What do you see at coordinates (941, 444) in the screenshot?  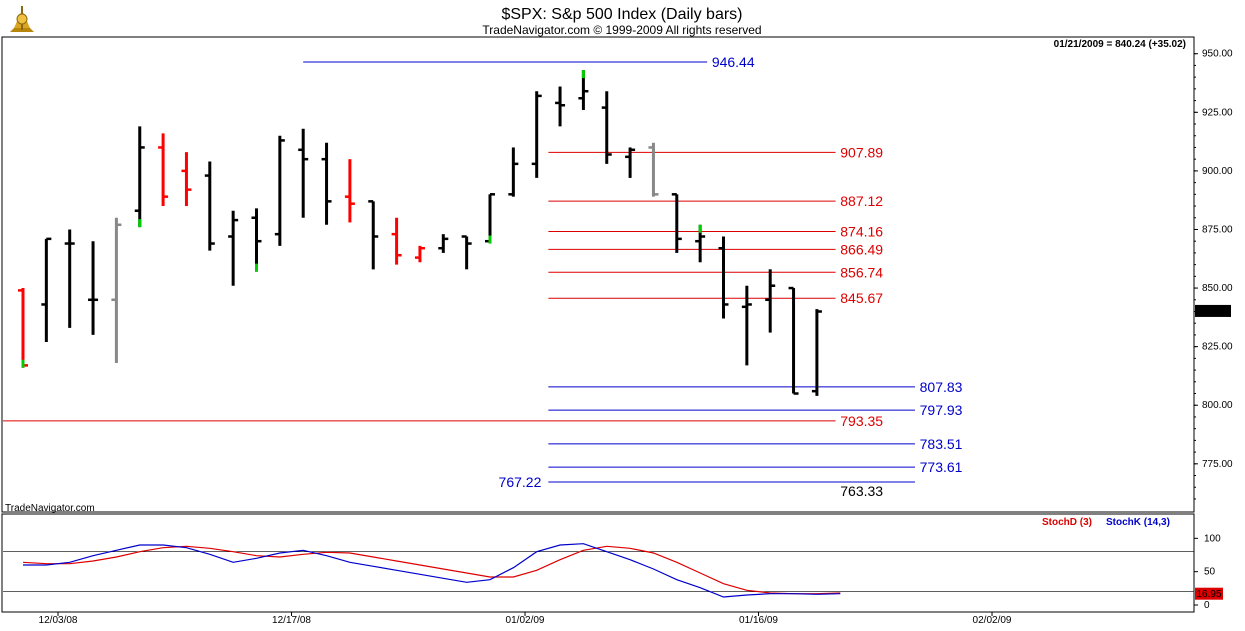 I see `level-label: 783.51` at bounding box center [941, 444].